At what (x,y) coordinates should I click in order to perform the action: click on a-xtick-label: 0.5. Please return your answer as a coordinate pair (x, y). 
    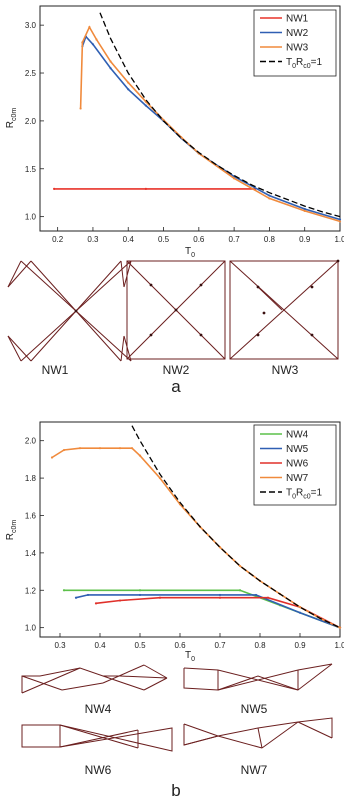
    Looking at the image, I should click on (164, 239).